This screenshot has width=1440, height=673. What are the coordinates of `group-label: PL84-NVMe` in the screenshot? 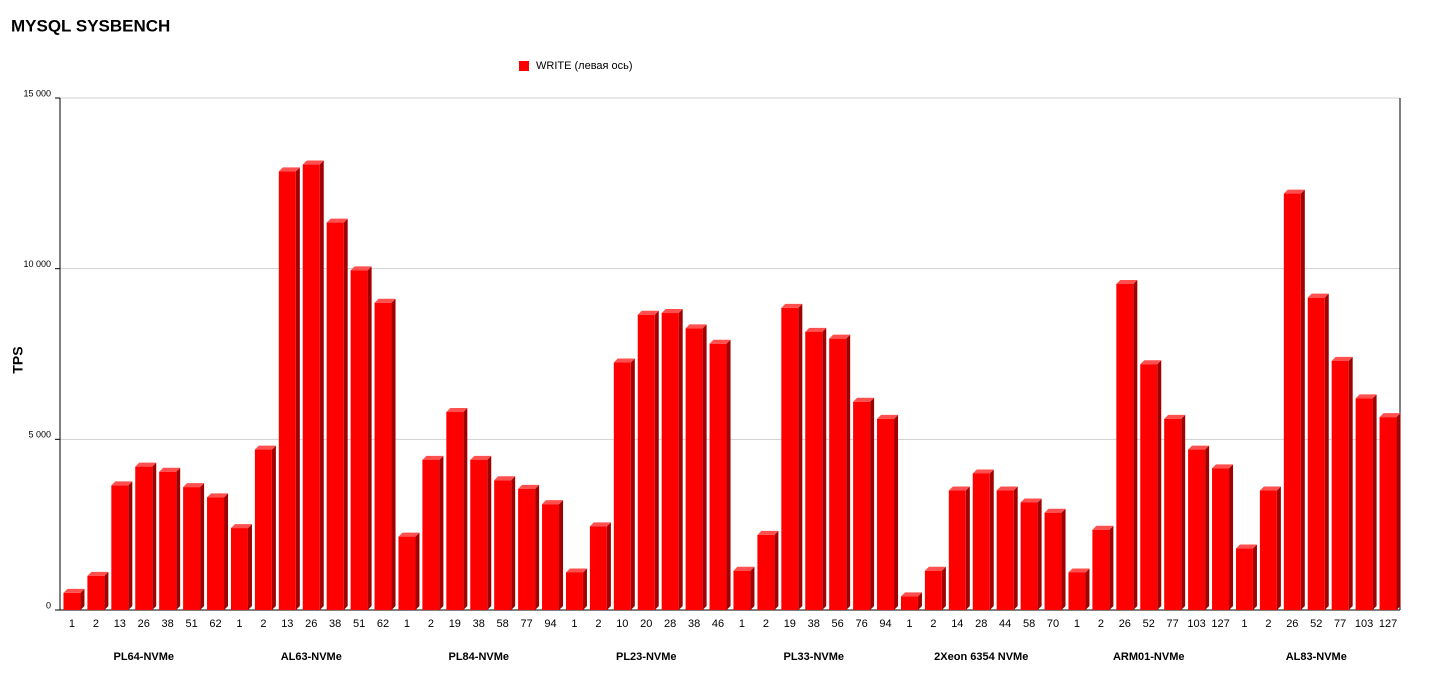 It's located at (478, 657).